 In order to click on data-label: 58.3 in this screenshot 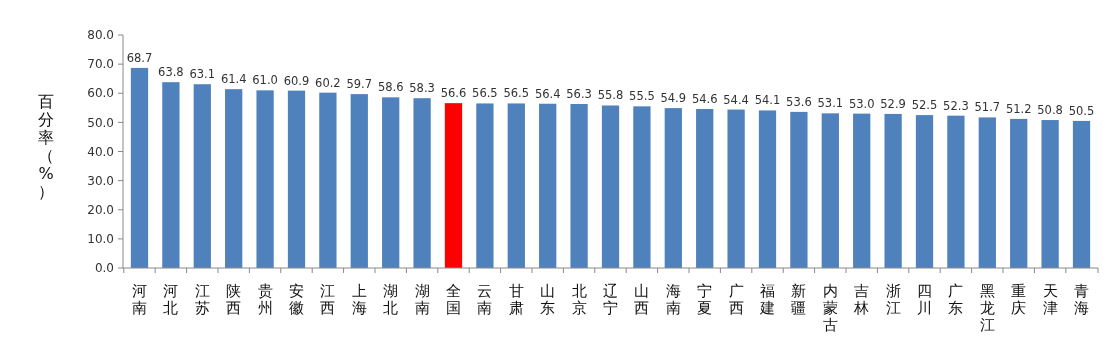, I will do `click(422, 88)`.